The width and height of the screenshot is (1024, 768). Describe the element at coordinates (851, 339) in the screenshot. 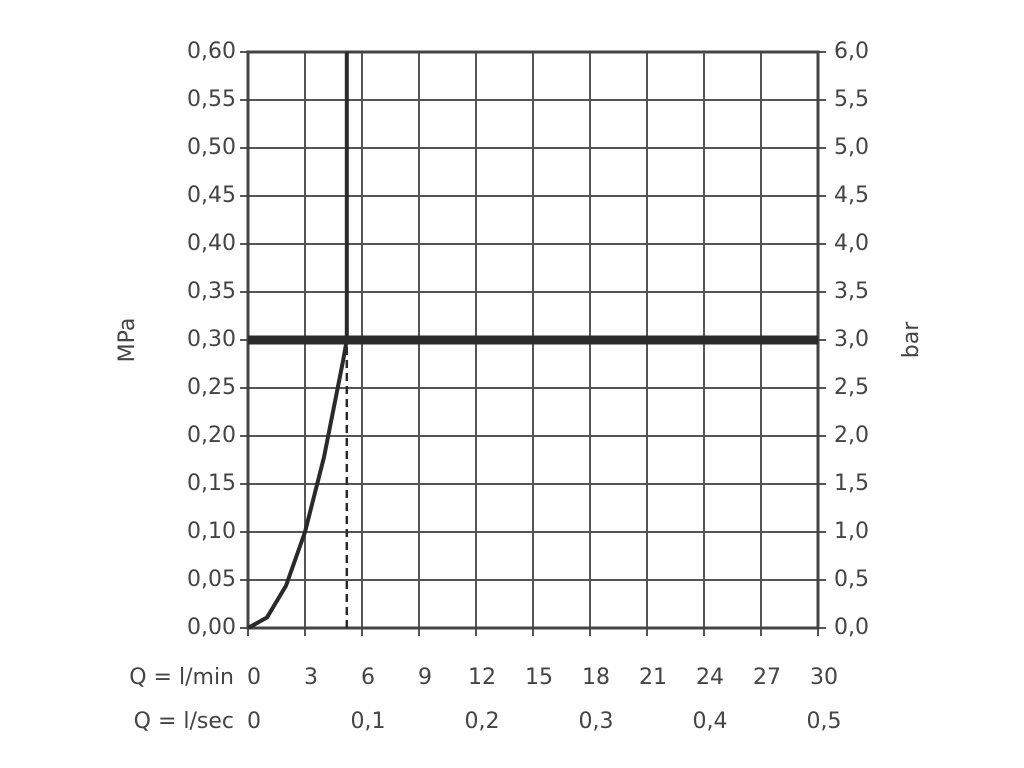

I see `y2-tick-label: 3,0` at that location.